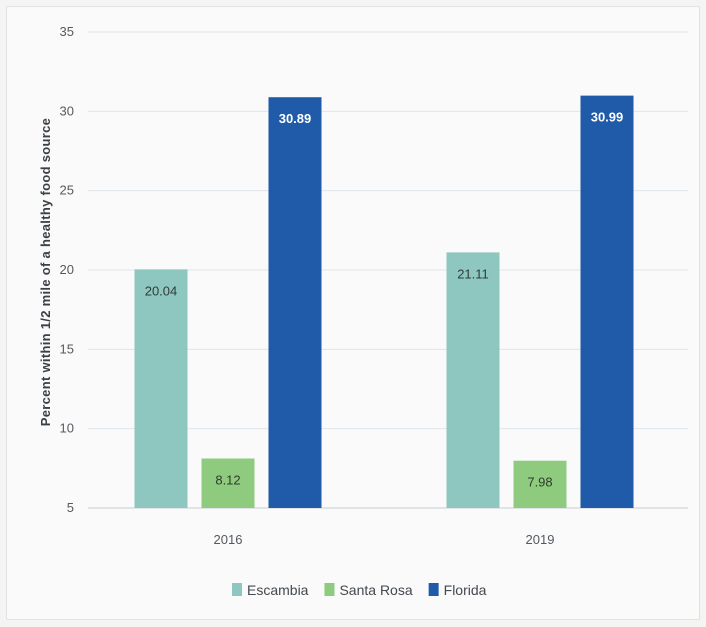 This screenshot has height=627, width=706. What do you see at coordinates (375, 590) in the screenshot?
I see `legend-label: Santa Rosa` at bounding box center [375, 590].